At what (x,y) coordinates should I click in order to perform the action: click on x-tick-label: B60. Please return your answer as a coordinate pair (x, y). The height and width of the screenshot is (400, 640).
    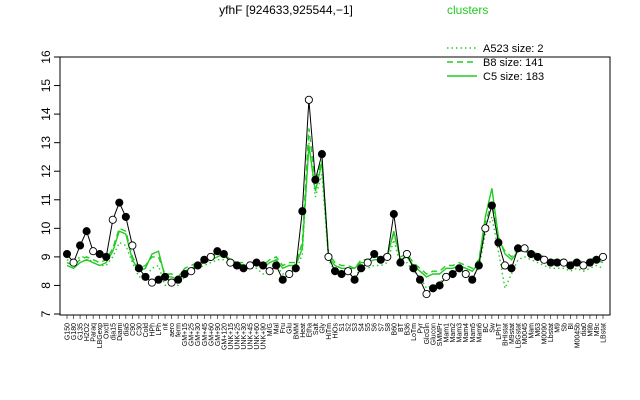
    Looking at the image, I should click on (394, 329).